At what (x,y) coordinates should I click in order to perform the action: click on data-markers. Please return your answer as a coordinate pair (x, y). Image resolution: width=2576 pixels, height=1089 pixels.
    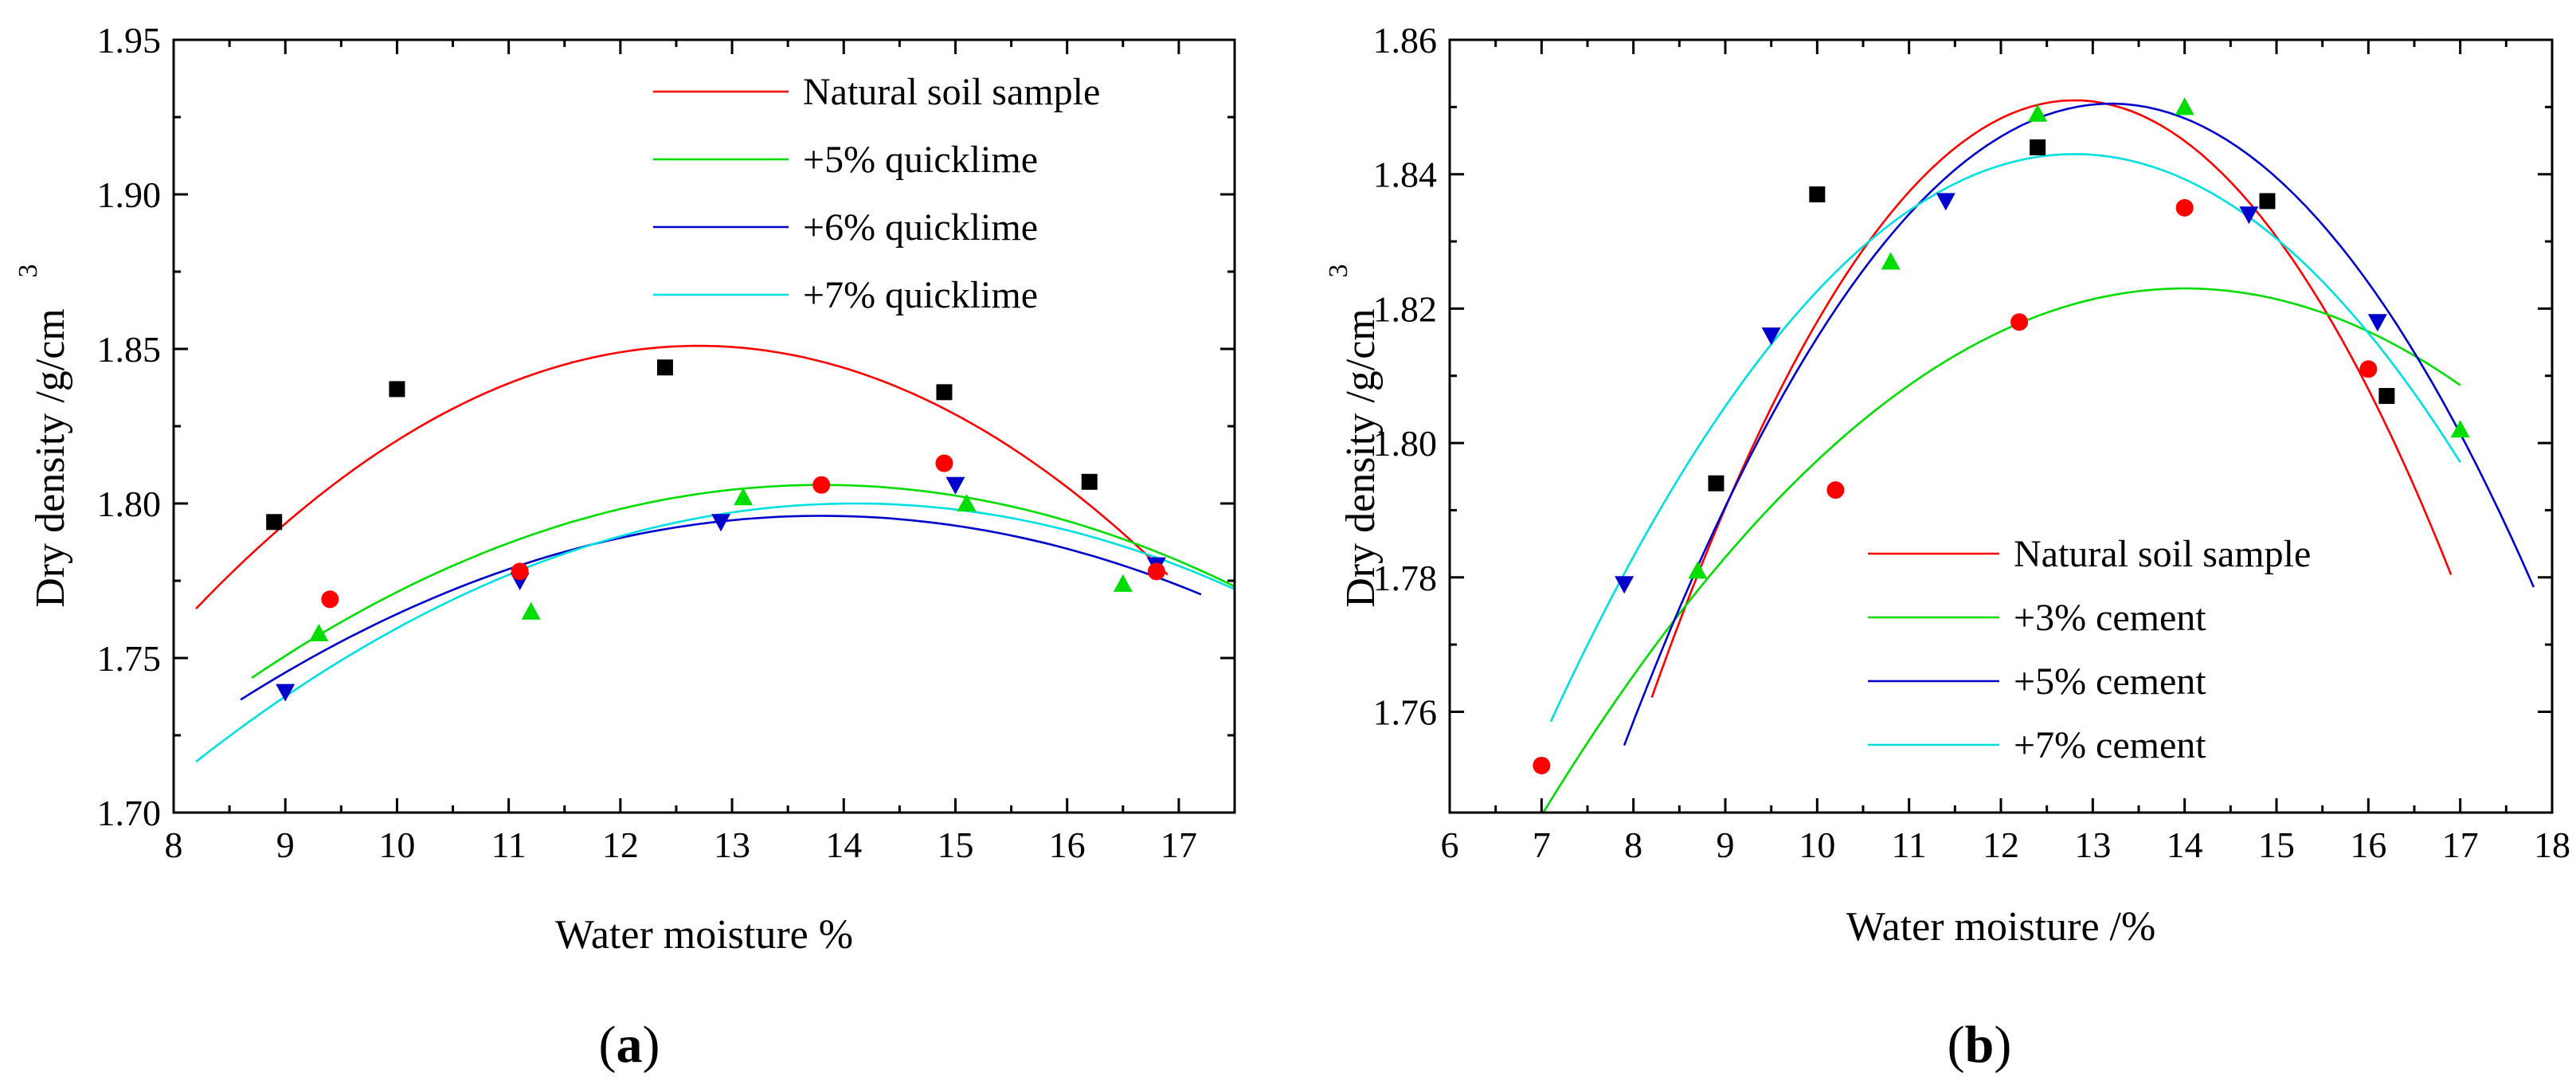
    Looking at the image, I should click on (716, 530).